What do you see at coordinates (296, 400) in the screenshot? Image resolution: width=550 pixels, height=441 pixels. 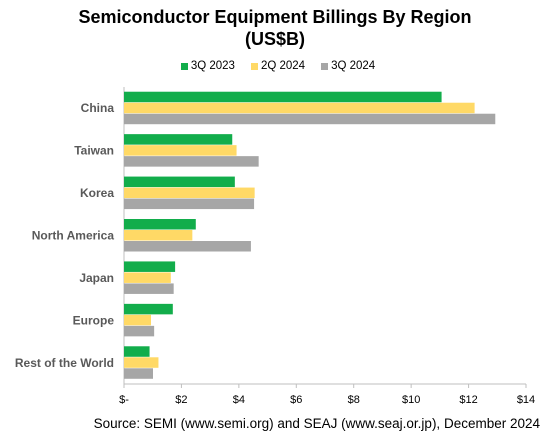 I see `x-tick-label: $6` at bounding box center [296, 400].